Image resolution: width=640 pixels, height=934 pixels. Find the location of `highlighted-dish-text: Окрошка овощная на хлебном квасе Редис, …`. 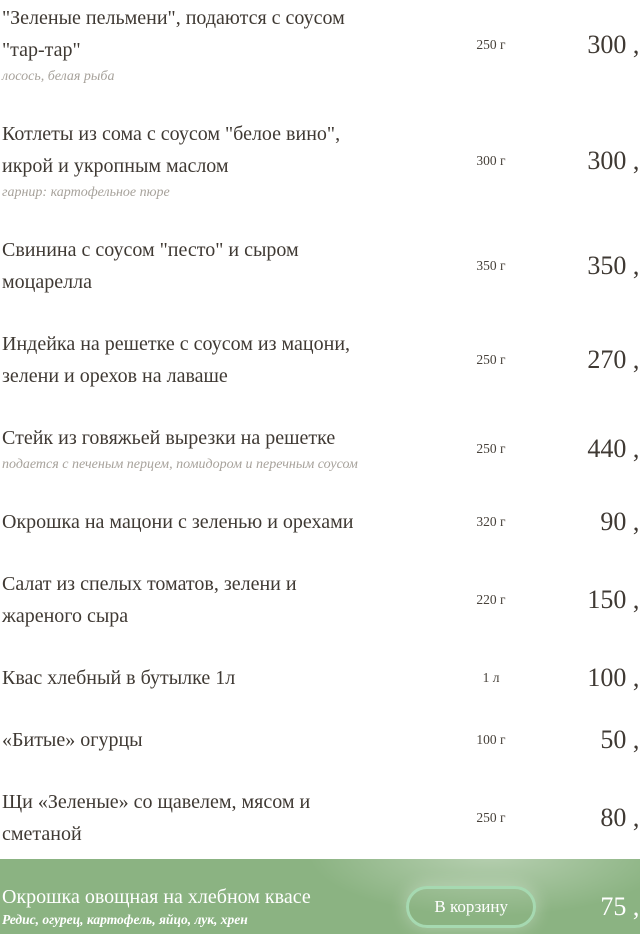

highlighted-dish-text: Окрошка овощная на хлебном квасе Редис, … is located at coordinates (204, 907).